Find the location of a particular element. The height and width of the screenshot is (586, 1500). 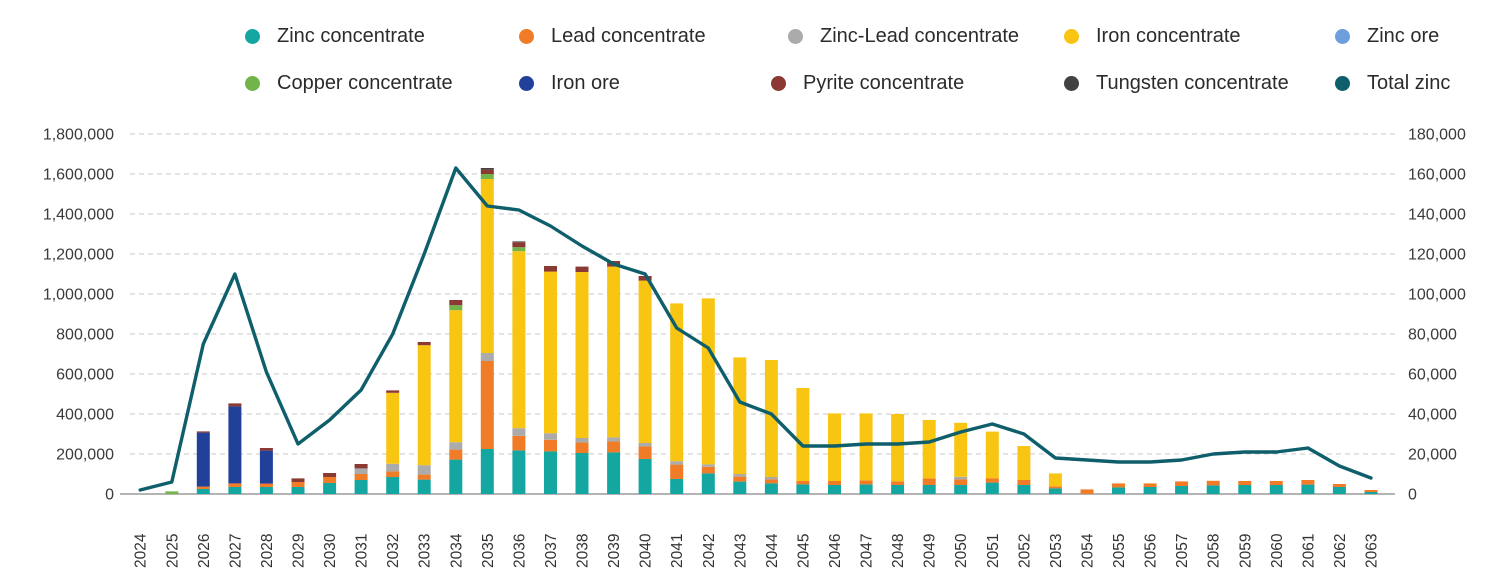

bar-segment-zinc-concentrate-2028 is located at coordinates (266, 490).